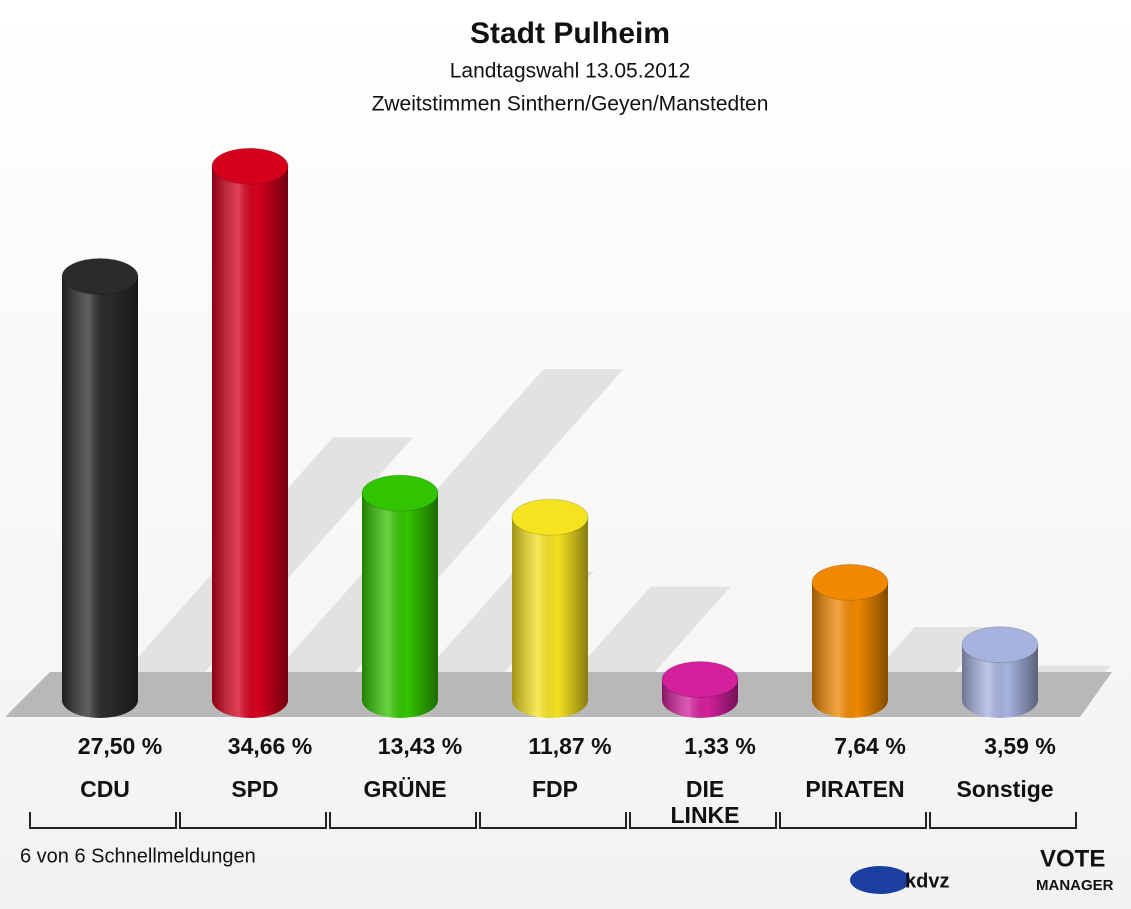 The width and height of the screenshot is (1131, 909). What do you see at coordinates (405, 789) in the screenshot?
I see `x-tick-label: GRÜNE` at bounding box center [405, 789].